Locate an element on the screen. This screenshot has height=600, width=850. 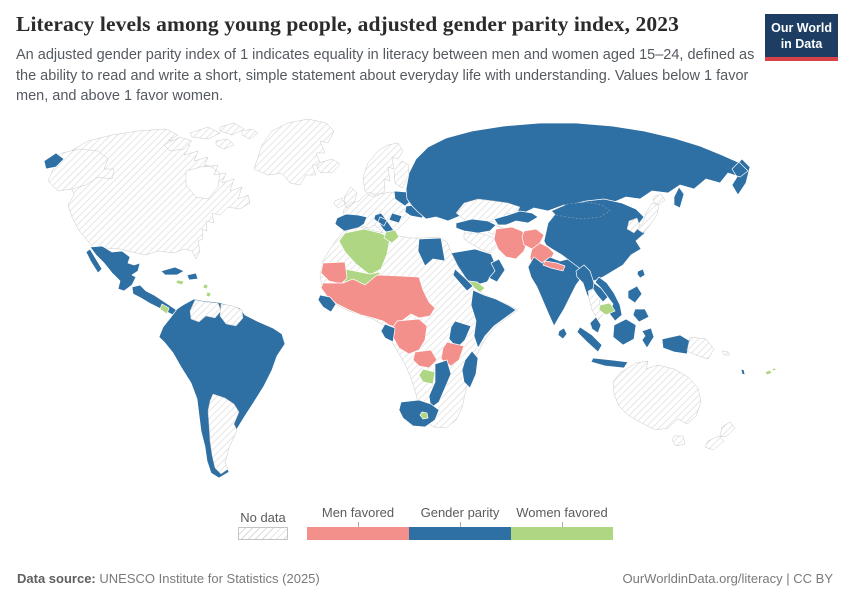
region-oman is located at coordinates (497, 270).